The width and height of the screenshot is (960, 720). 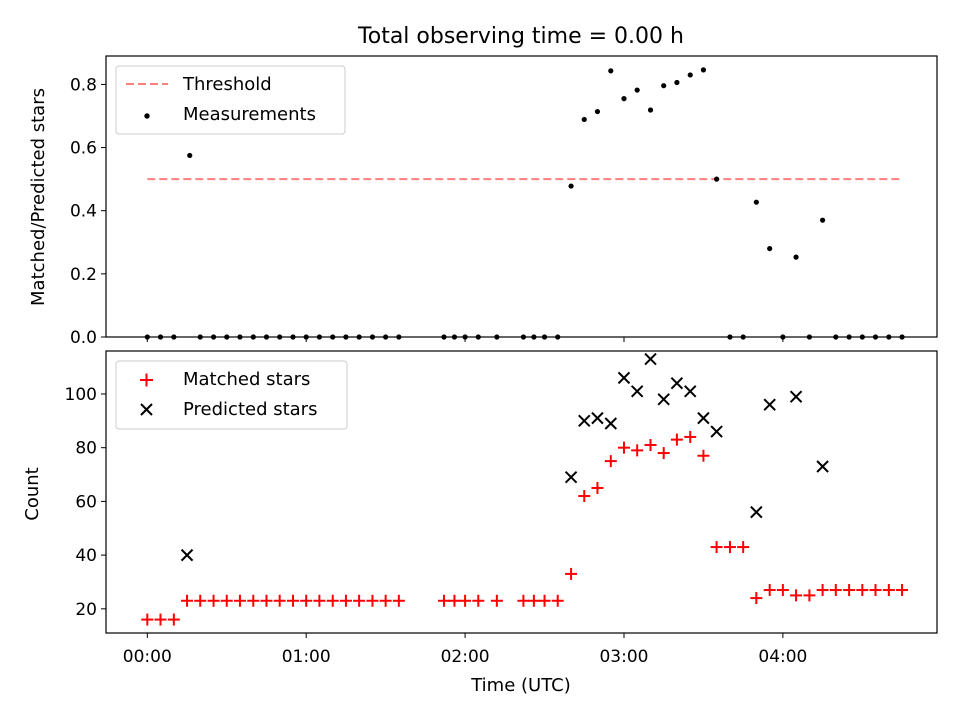 What do you see at coordinates (147, 657) in the screenshot?
I see `count-x-tick-label: 00:00` at bounding box center [147, 657].